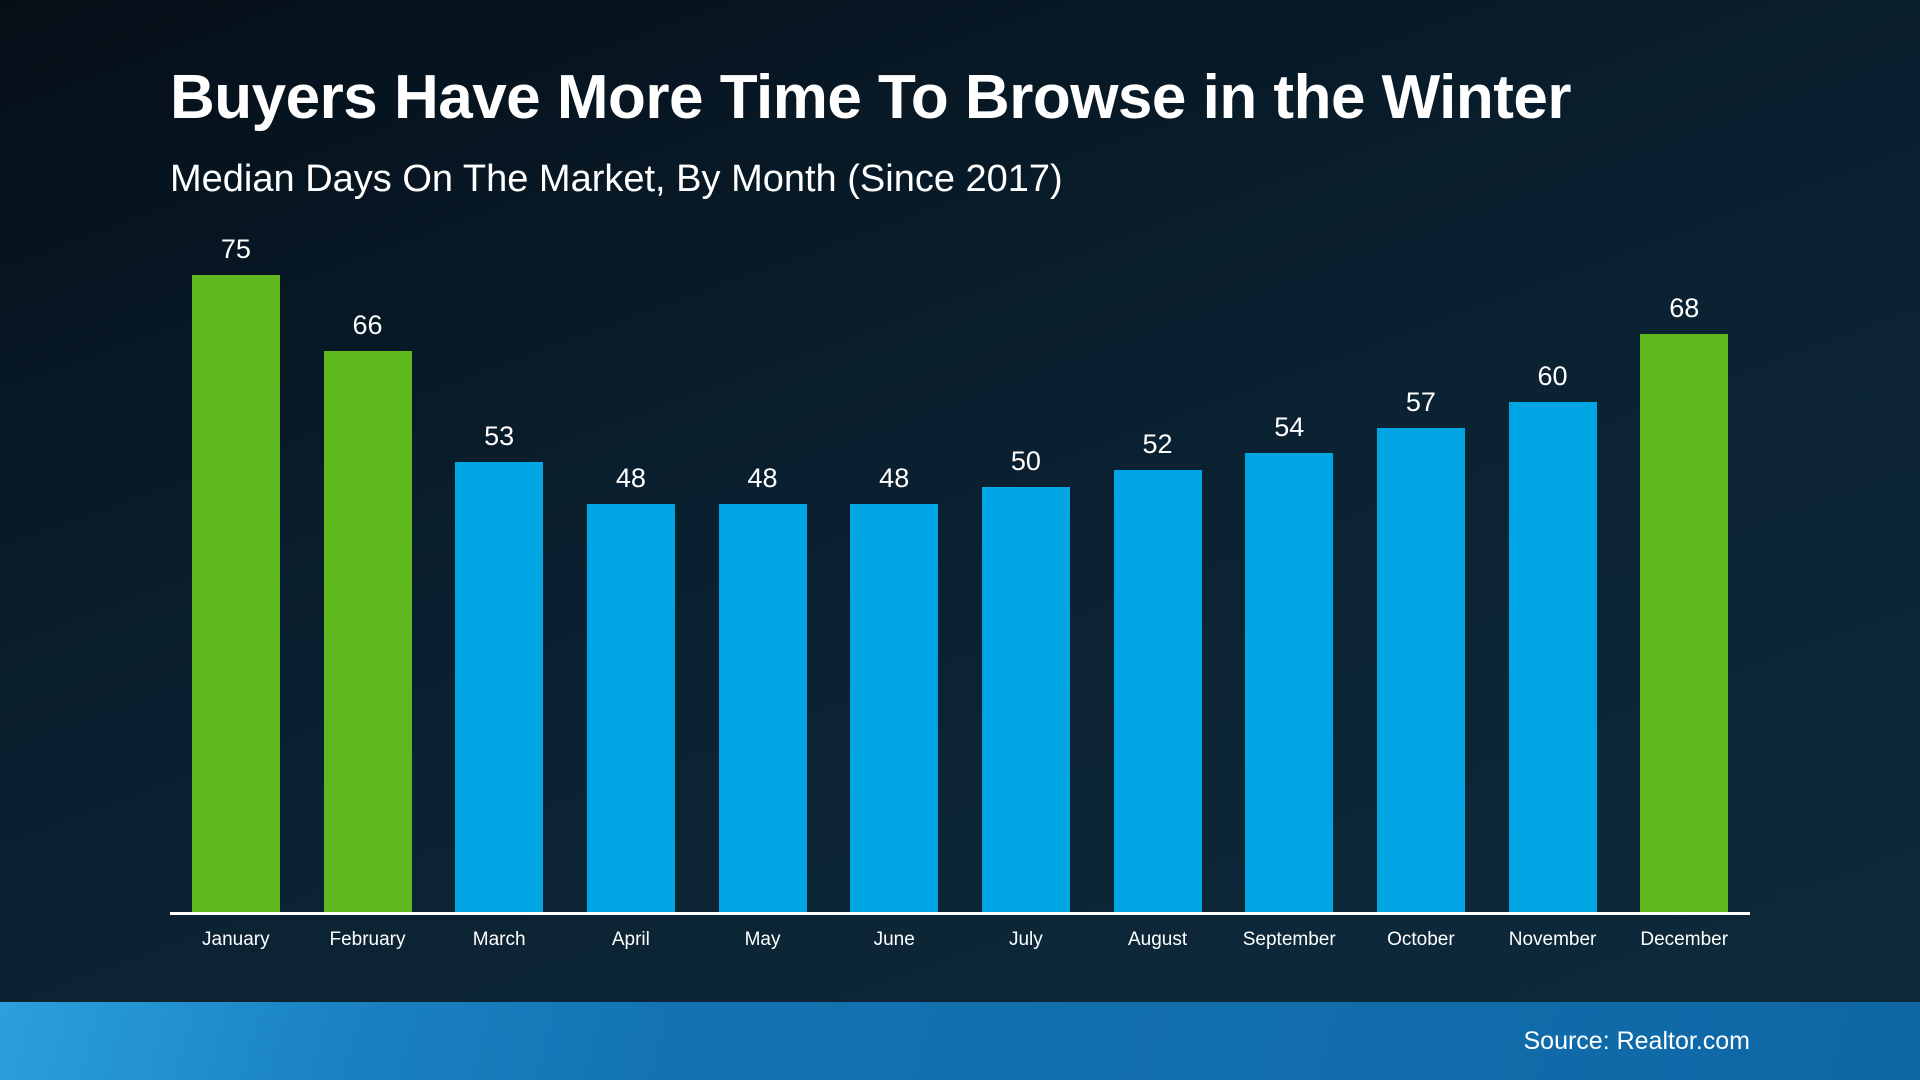 The image size is (1920, 1080). Describe the element at coordinates (367, 939) in the screenshot. I see `x-axis-label-february: February` at that location.